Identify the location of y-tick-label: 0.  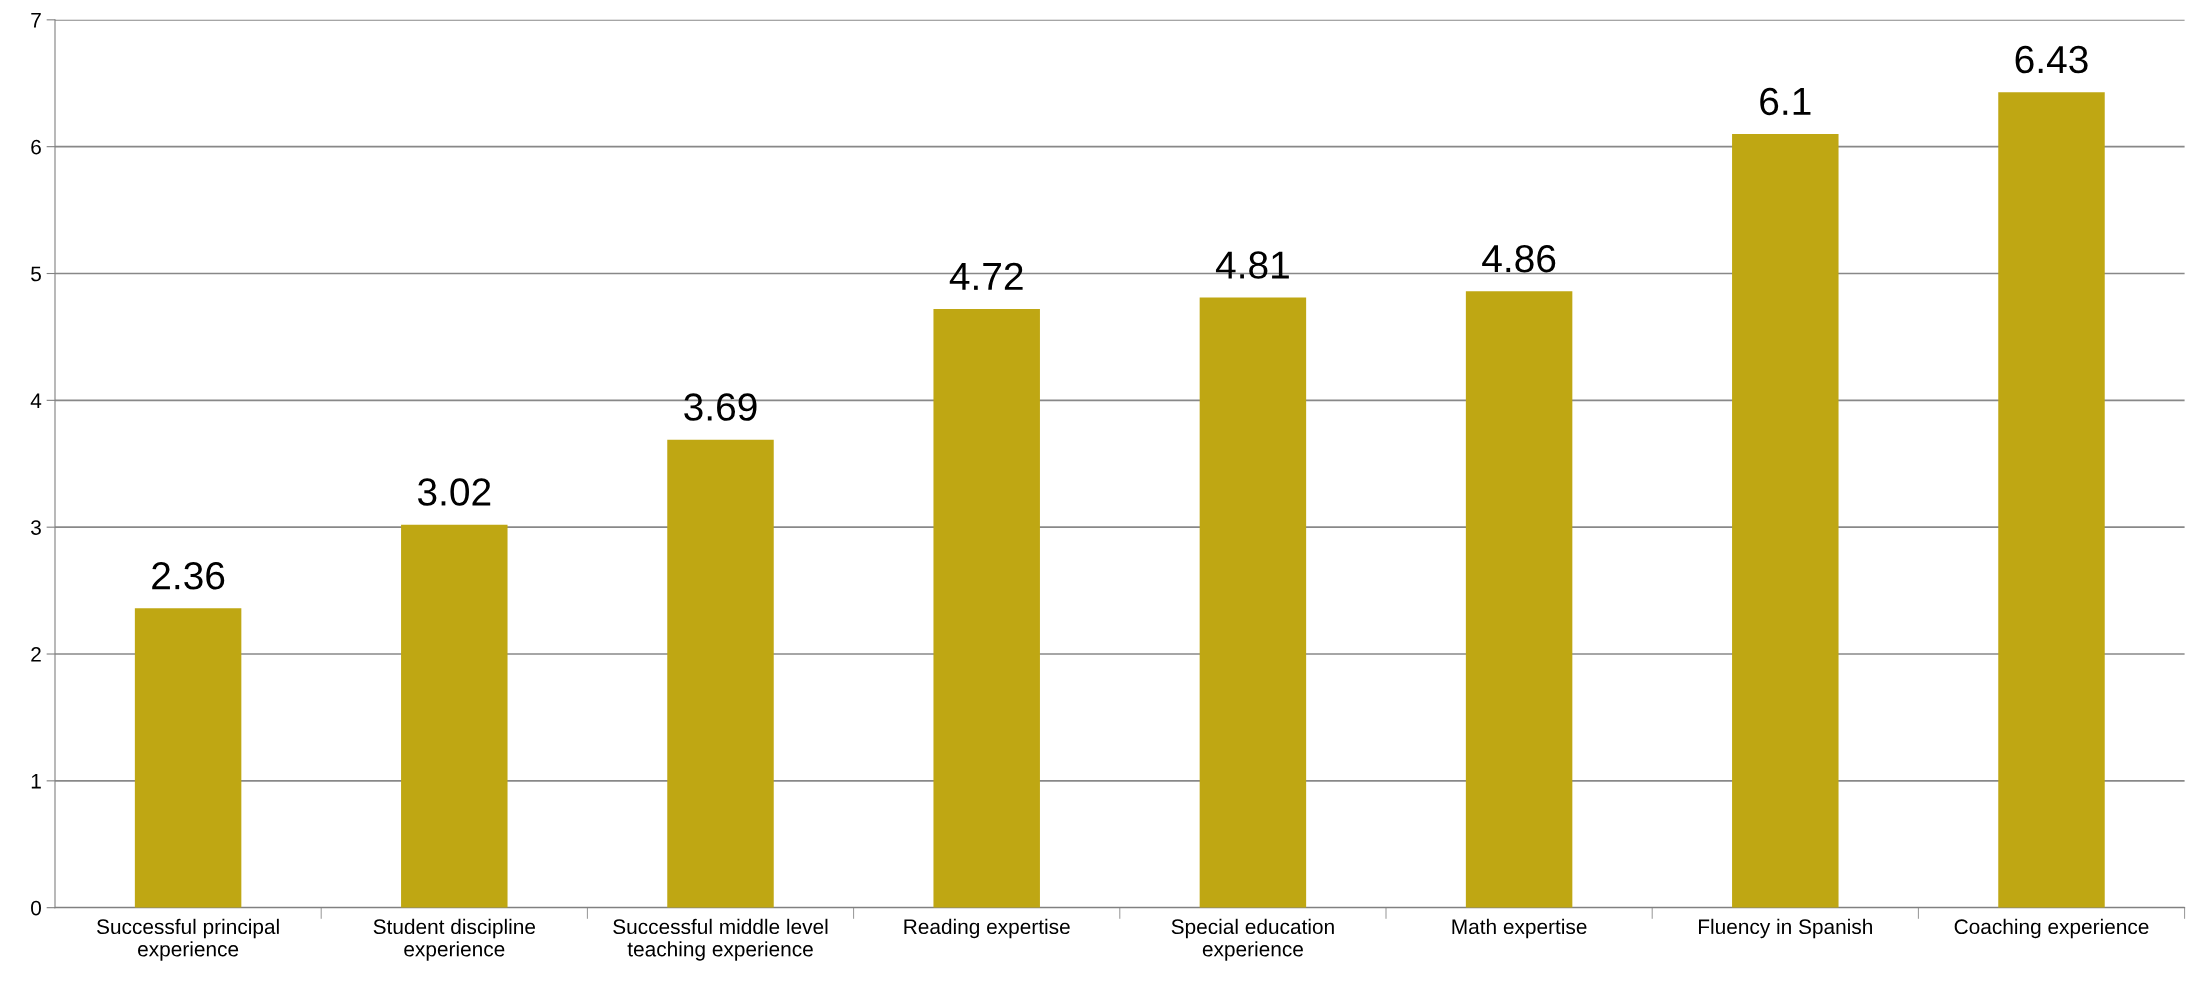
(36, 908).